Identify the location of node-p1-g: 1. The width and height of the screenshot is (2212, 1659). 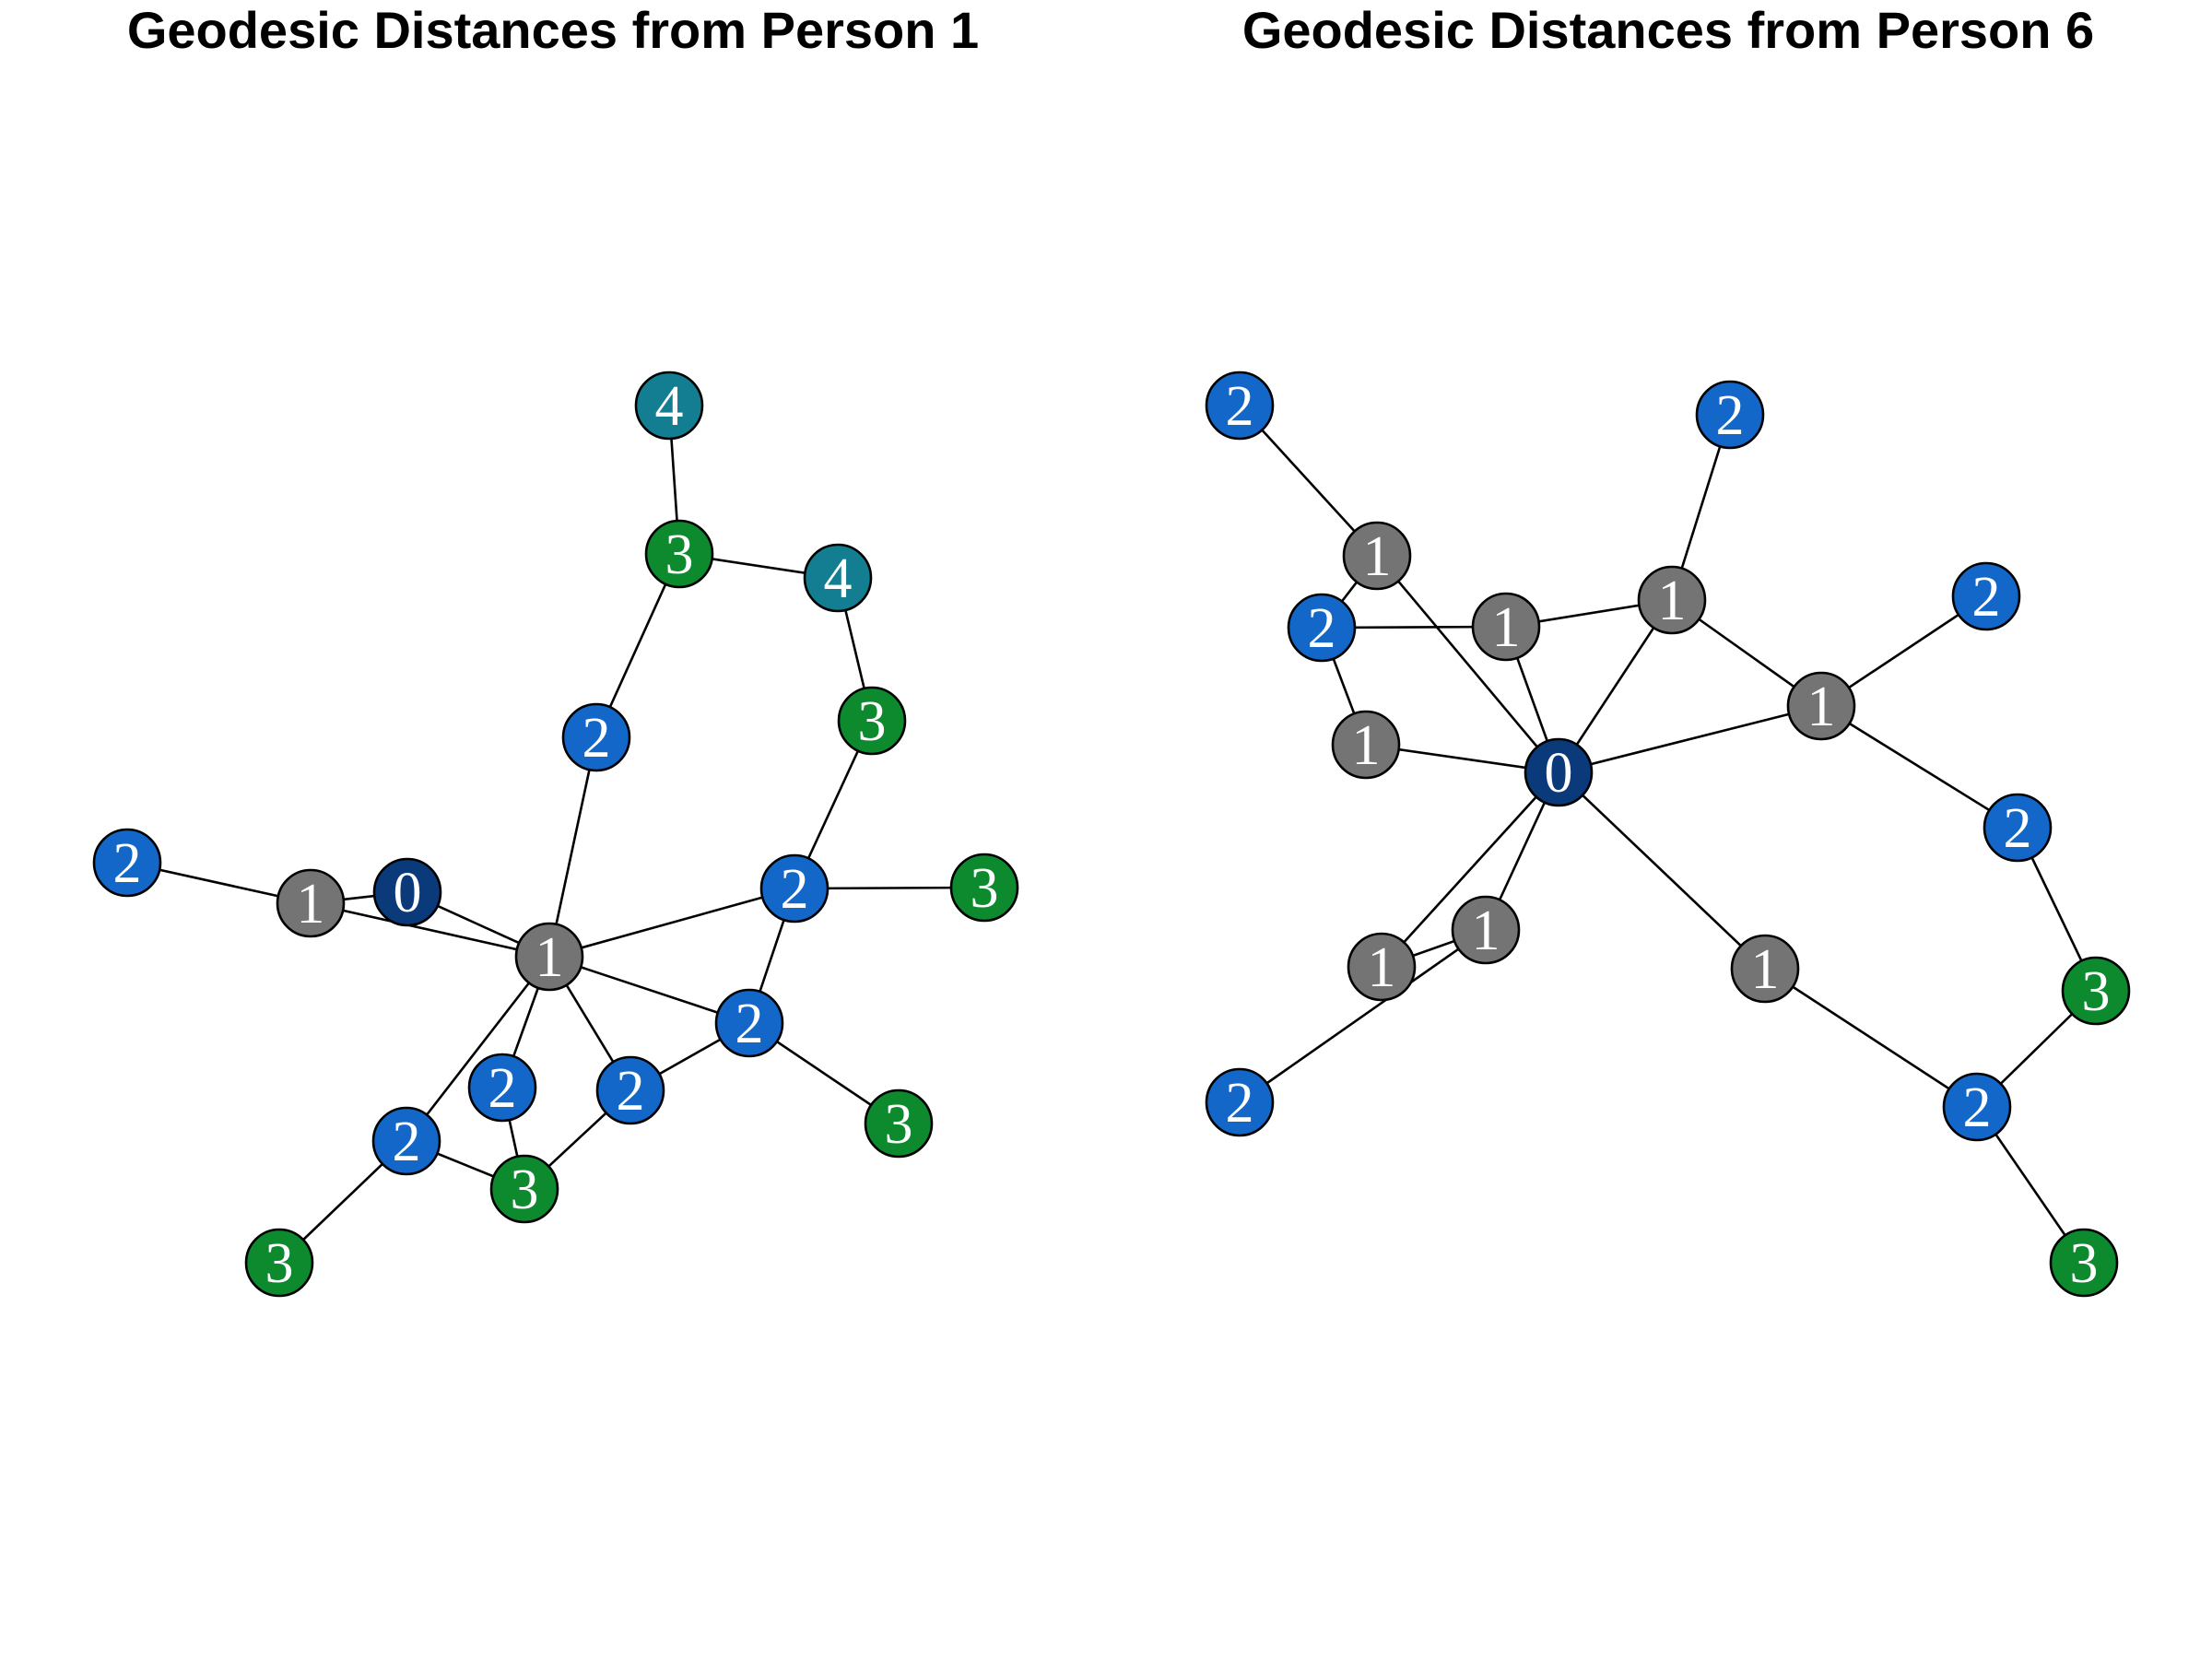
(311, 903).